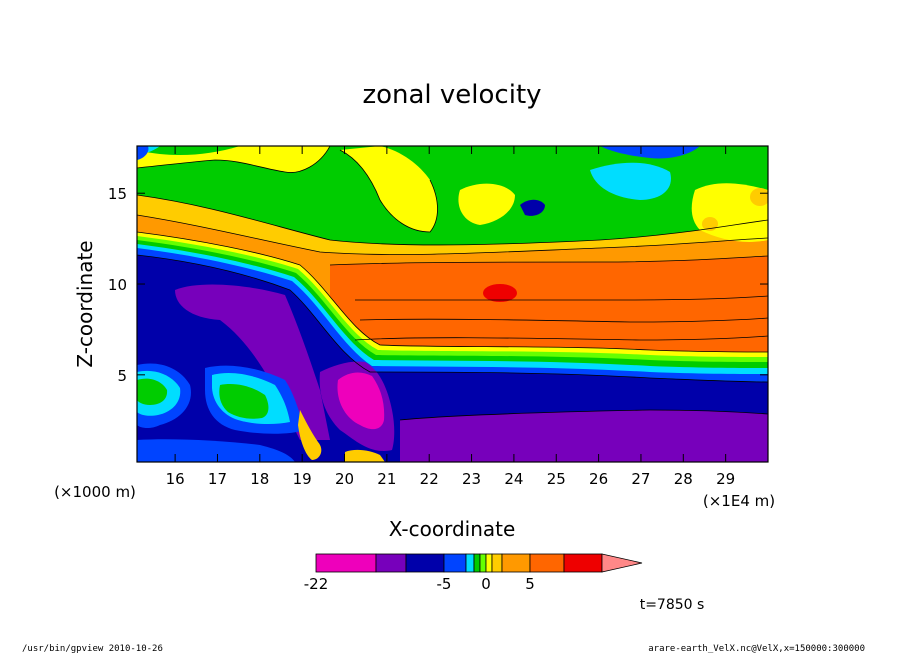 The width and height of the screenshot is (904, 654). Describe the element at coordinates (622, 563) in the screenshot. I see `colorbar-extend-arrow` at that location.